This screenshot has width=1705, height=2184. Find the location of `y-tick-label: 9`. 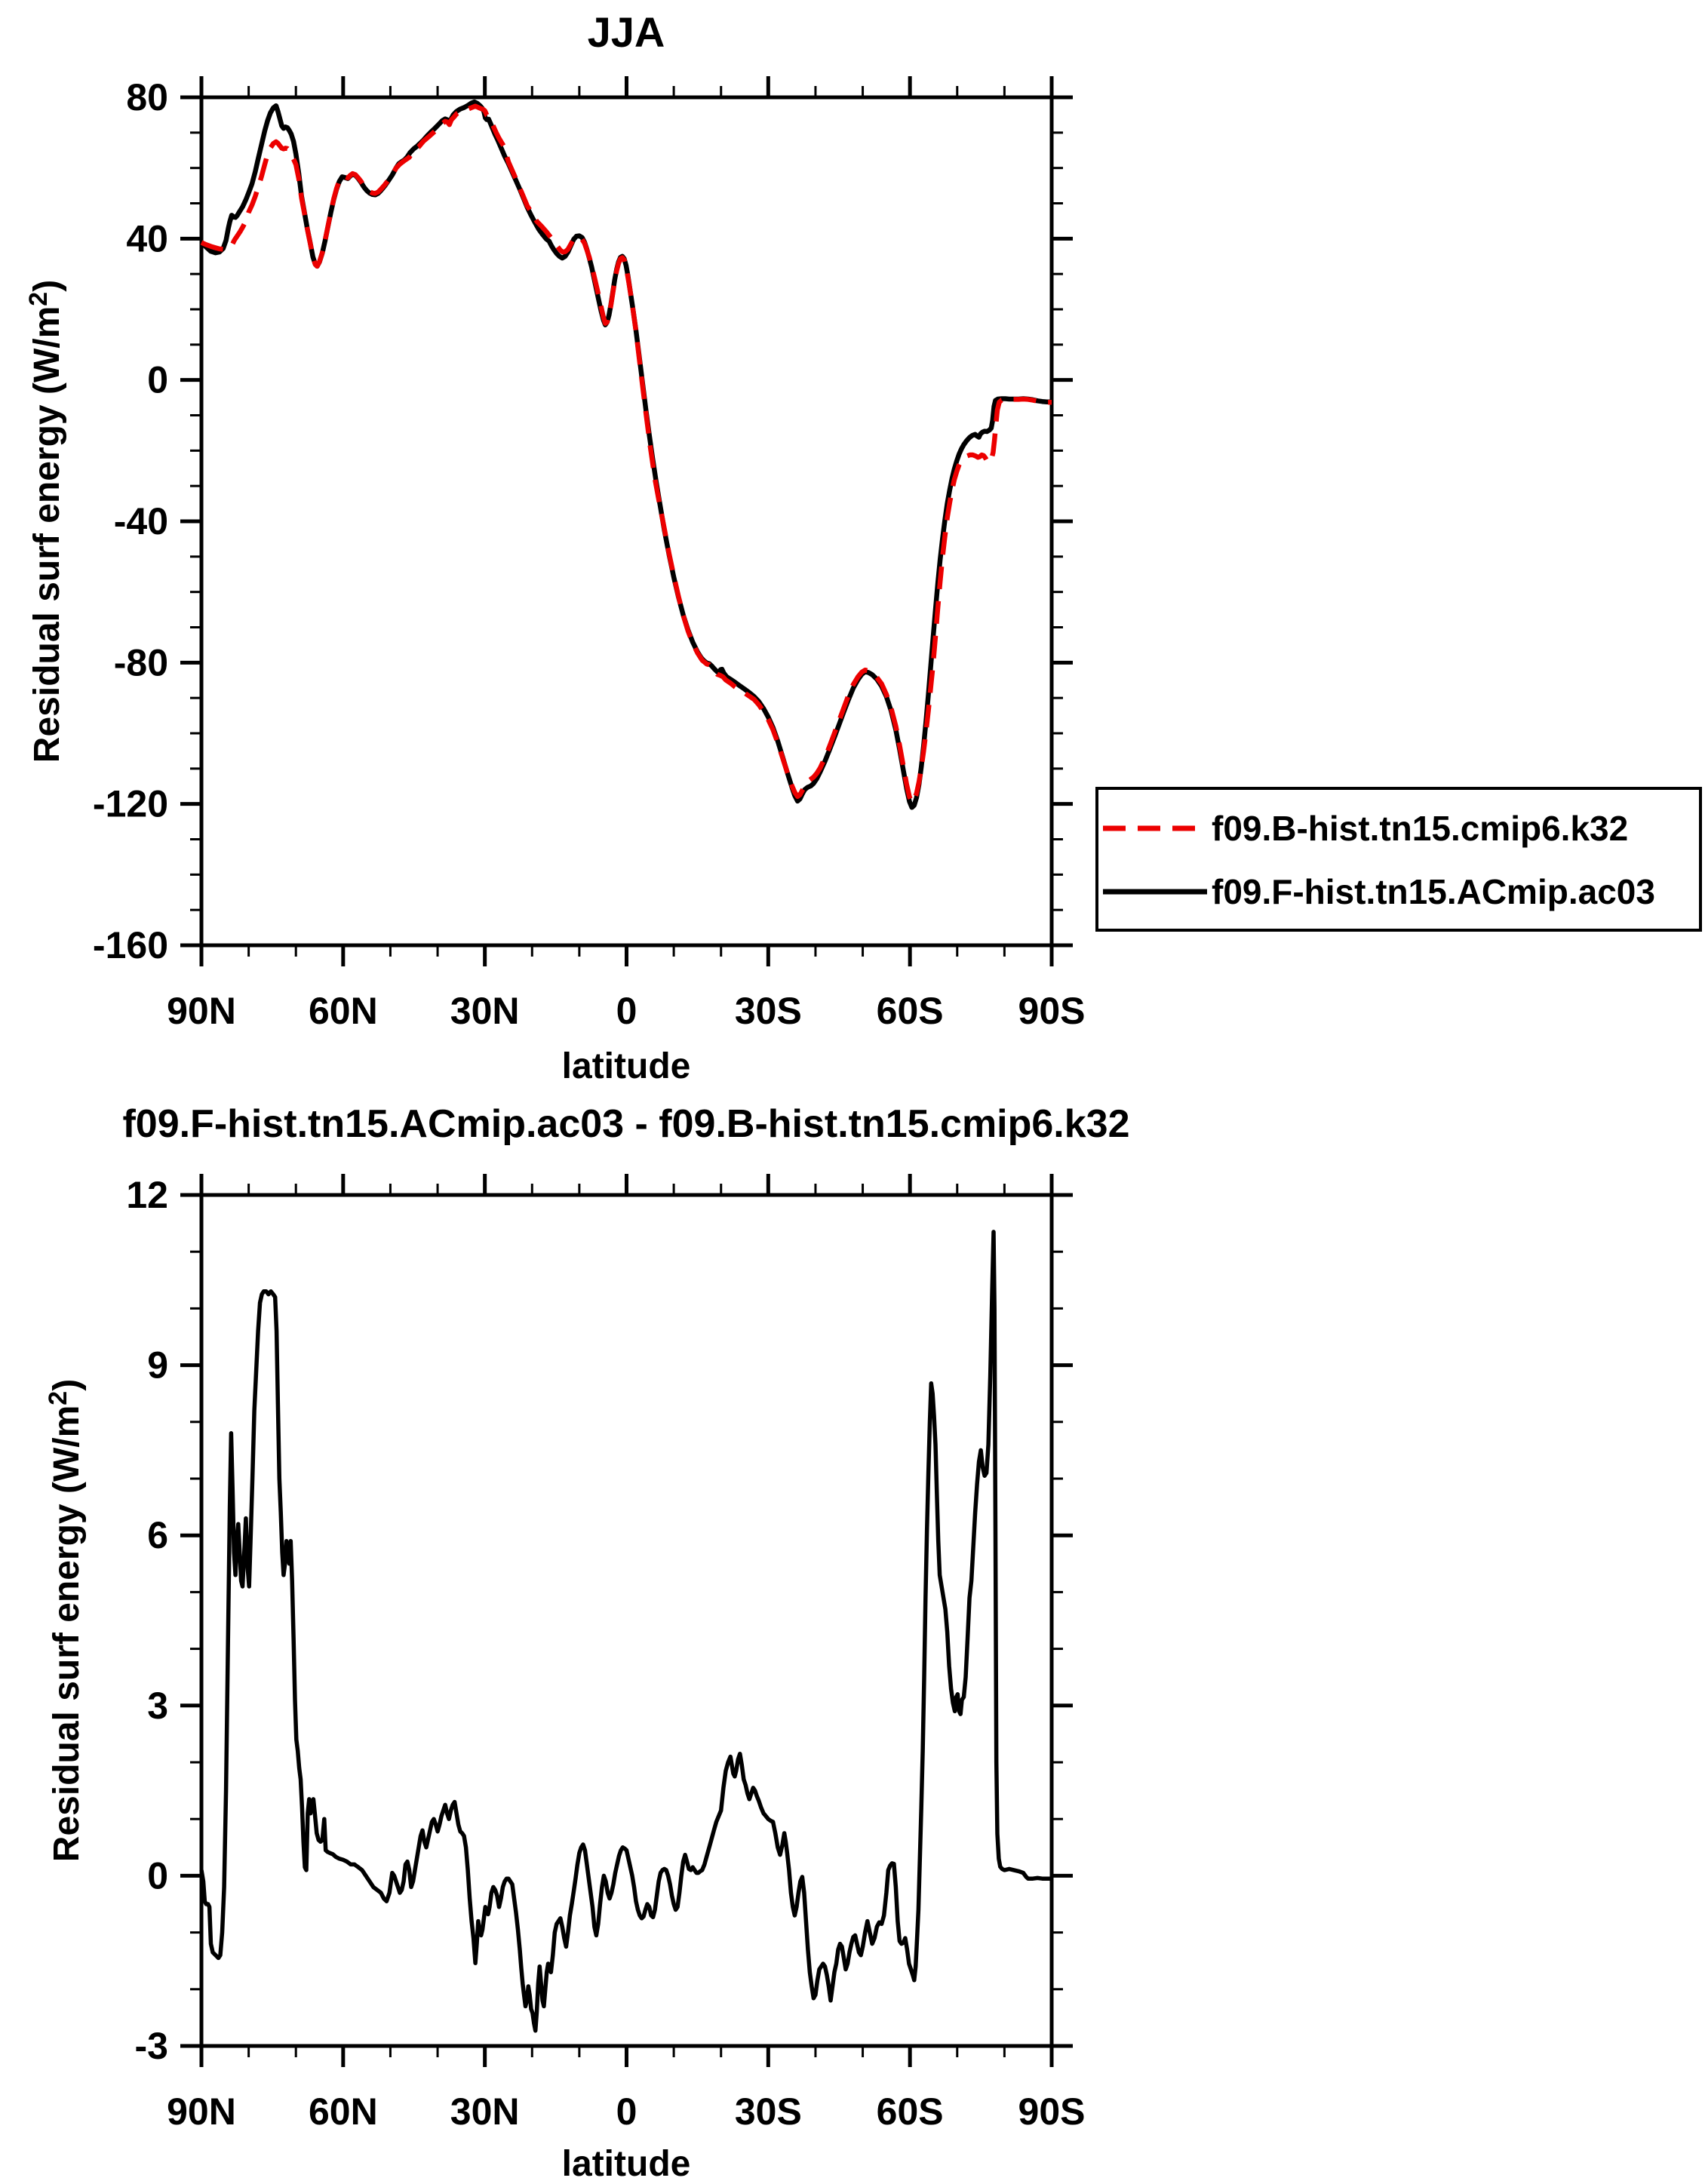

y-tick-label: 9 is located at coordinates (157, 1365).